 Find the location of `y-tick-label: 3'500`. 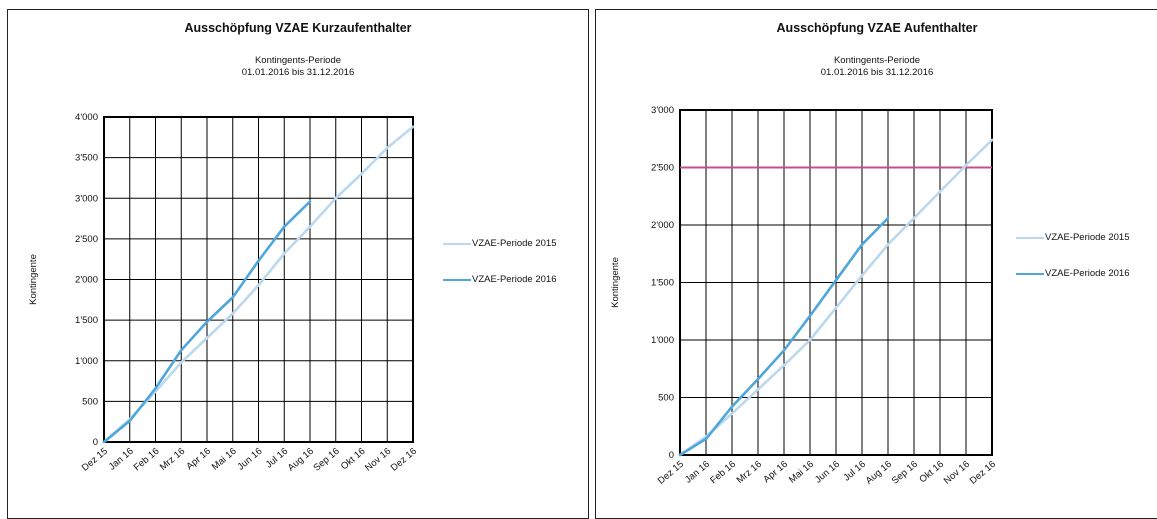

y-tick-label: 3'500 is located at coordinates (86, 158).